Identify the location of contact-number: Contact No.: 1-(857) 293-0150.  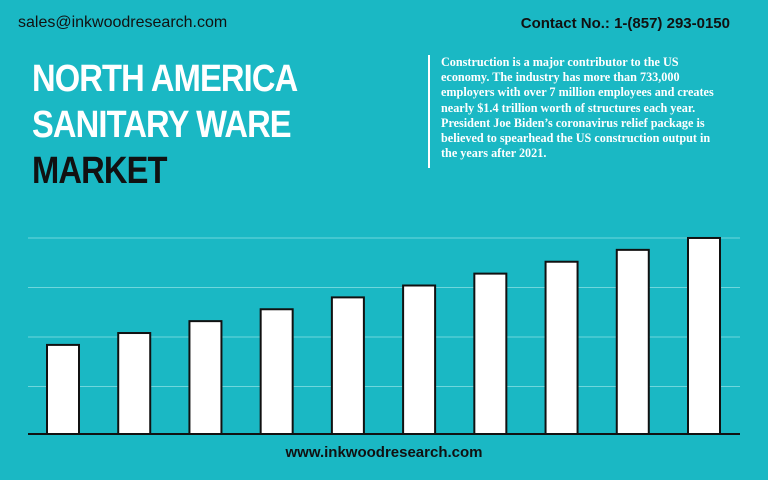
(625, 23).